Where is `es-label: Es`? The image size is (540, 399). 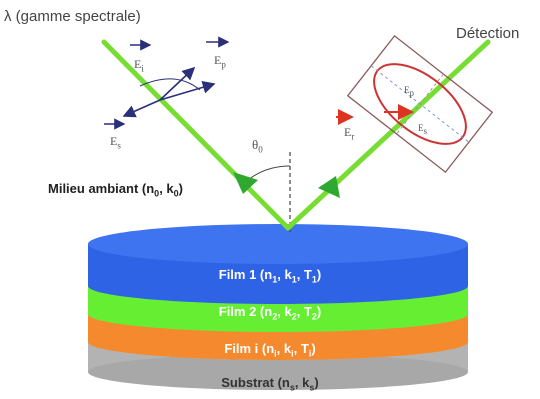 es-label: Es is located at coordinates (115, 142).